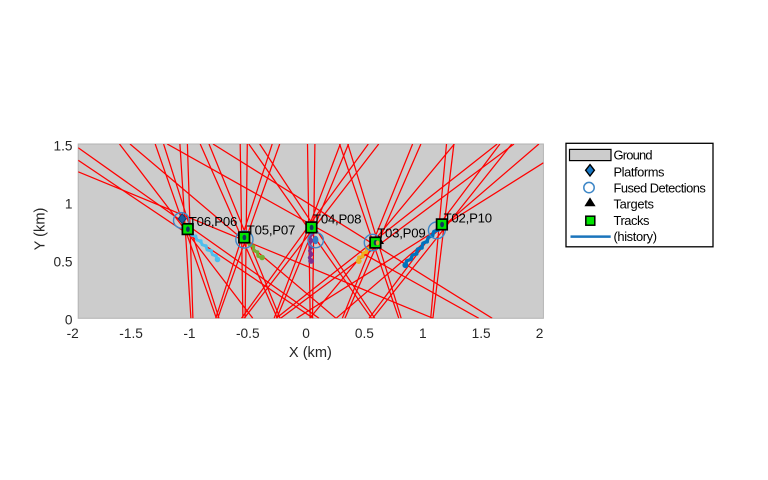 The image size is (768, 480). Describe the element at coordinates (633, 155) in the screenshot. I see `svg-text: Ground` at that location.